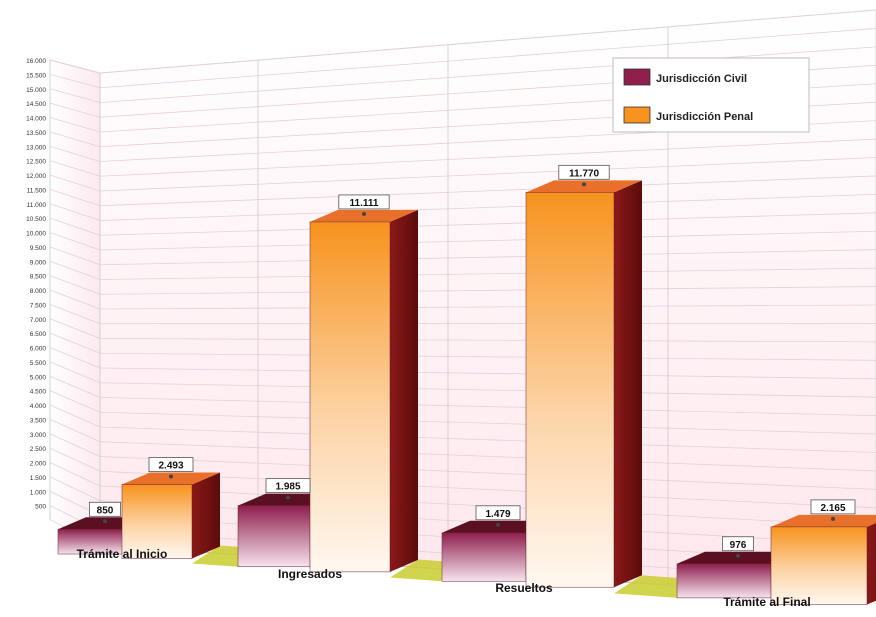 The image size is (876, 617). What do you see at coordinates (38, 320) in the screenshot?
I see `y-tick-label: 7.000` at bounding box center [38, 320].